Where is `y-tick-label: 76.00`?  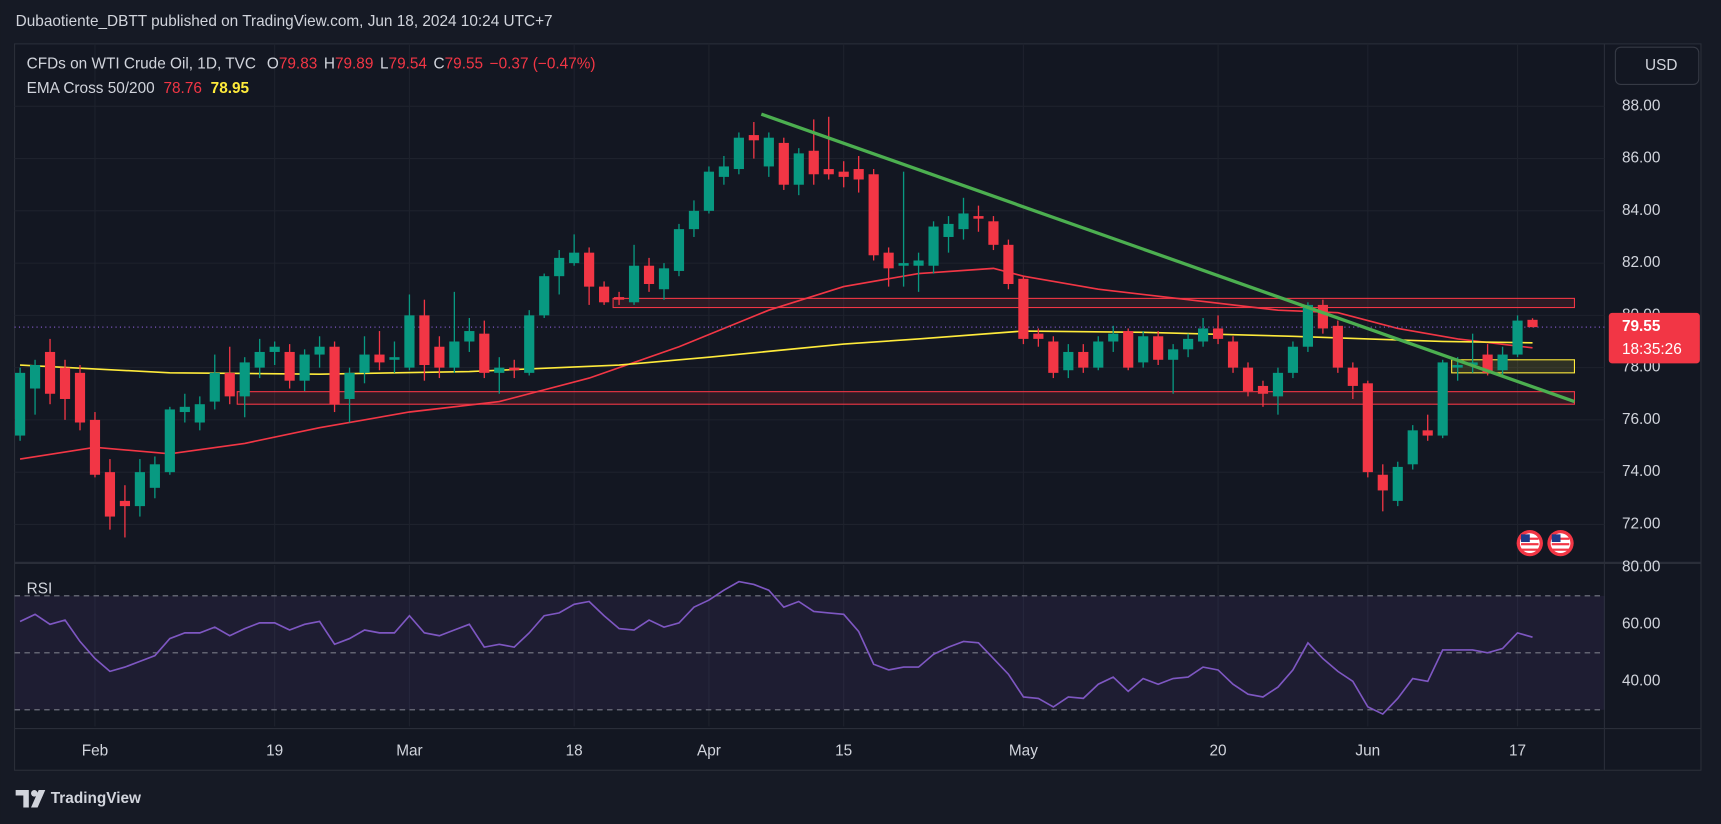
y-tick-label: 76.00 is located at coordinates (1641, 419).